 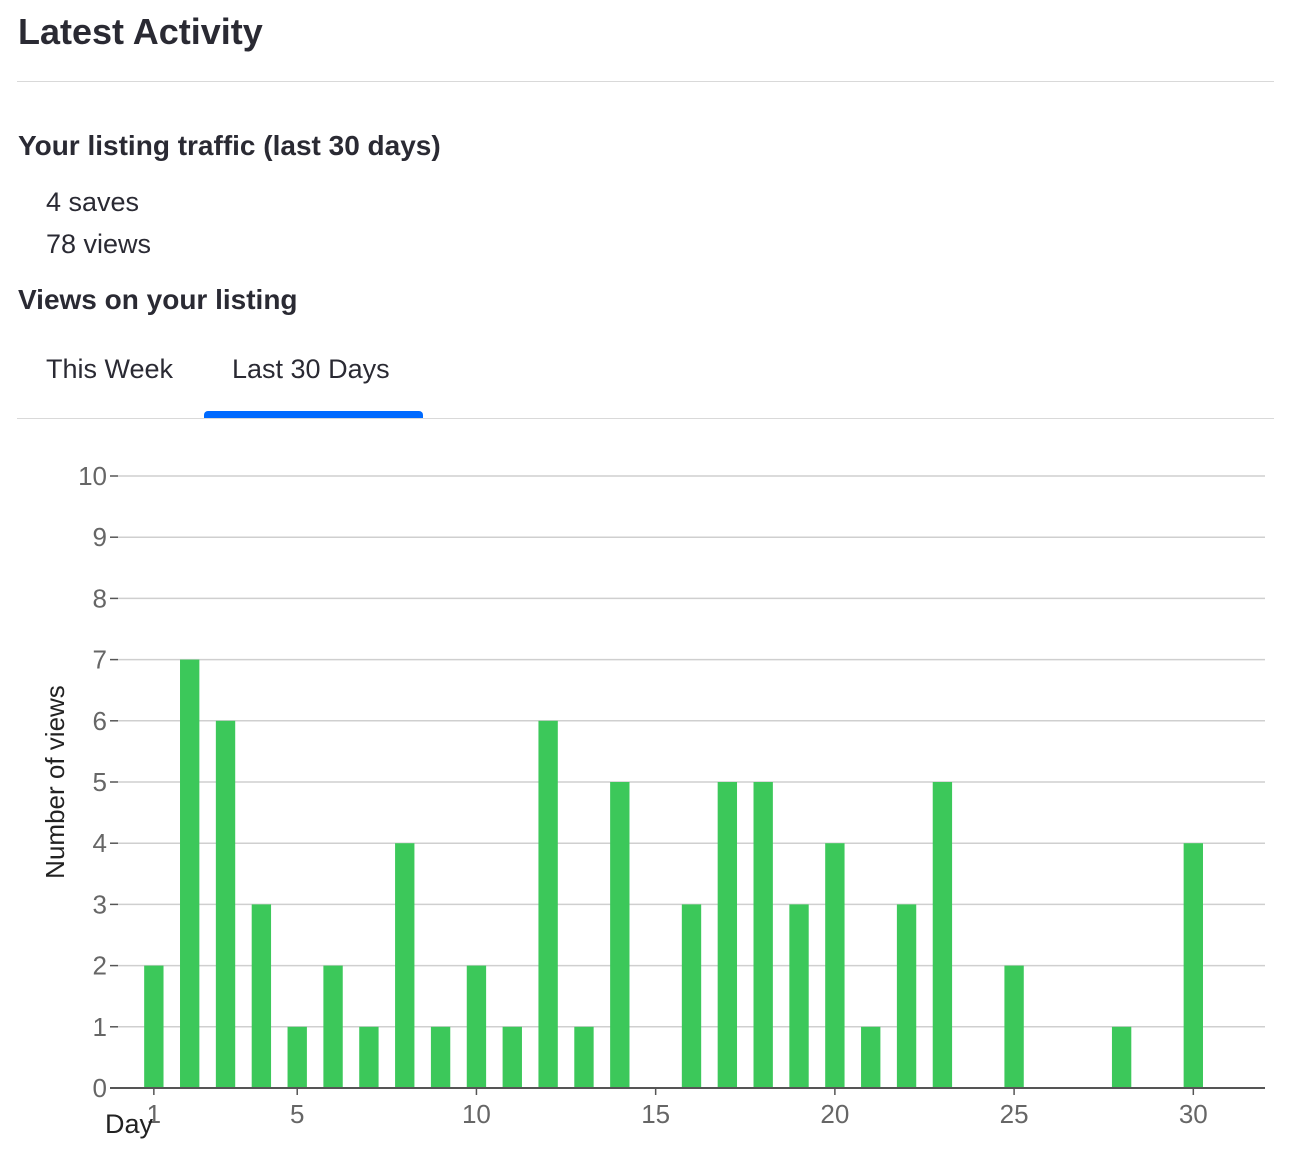 What do you see at coordinates (100, 782) in the screenshot?
I see `y-tick-label: 5` at bounding box center [100, 782].